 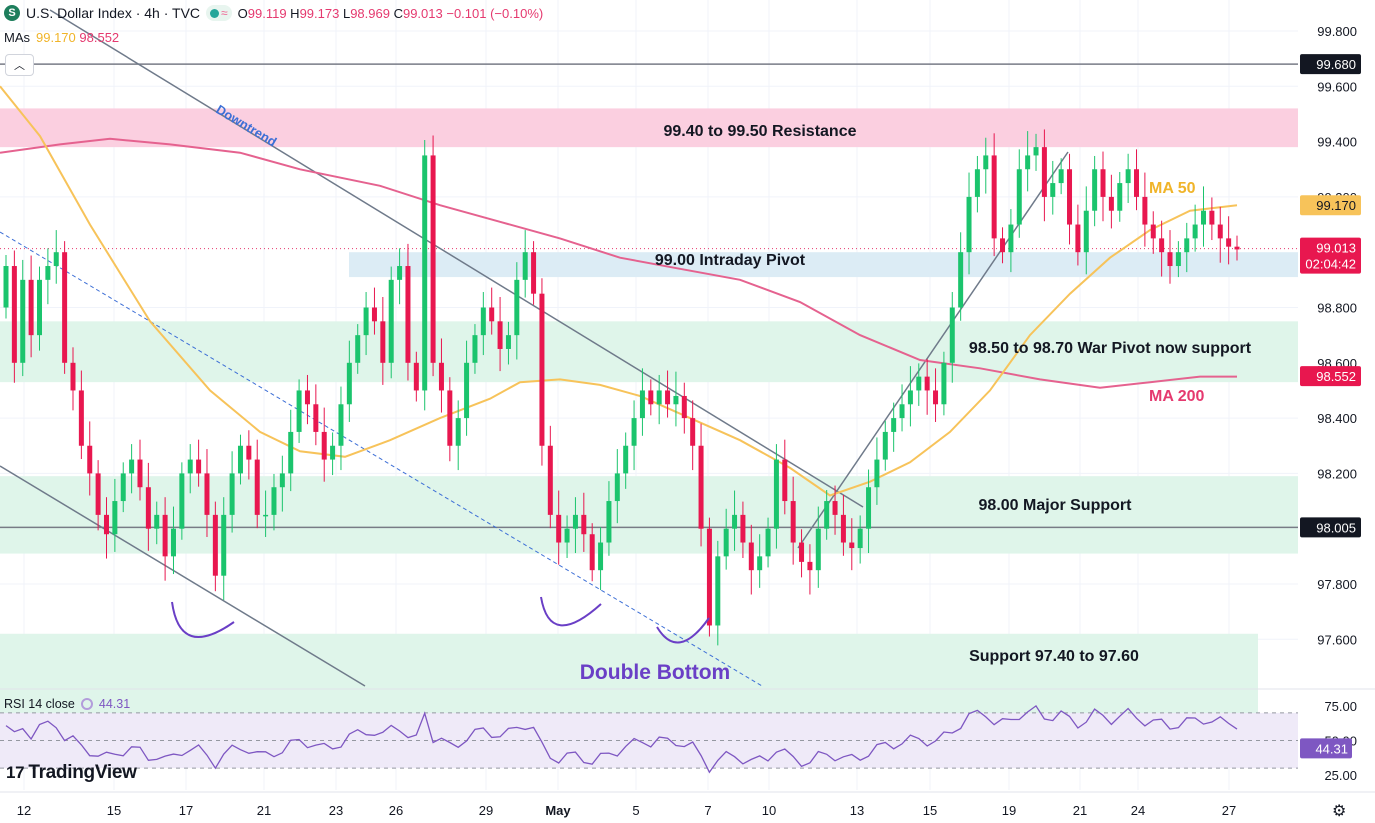 What do you see at coordinates (1331, 748) in the screenshot?
I see `rsi-value-tag-text: 44.31` at bounding box center [1331, 748].